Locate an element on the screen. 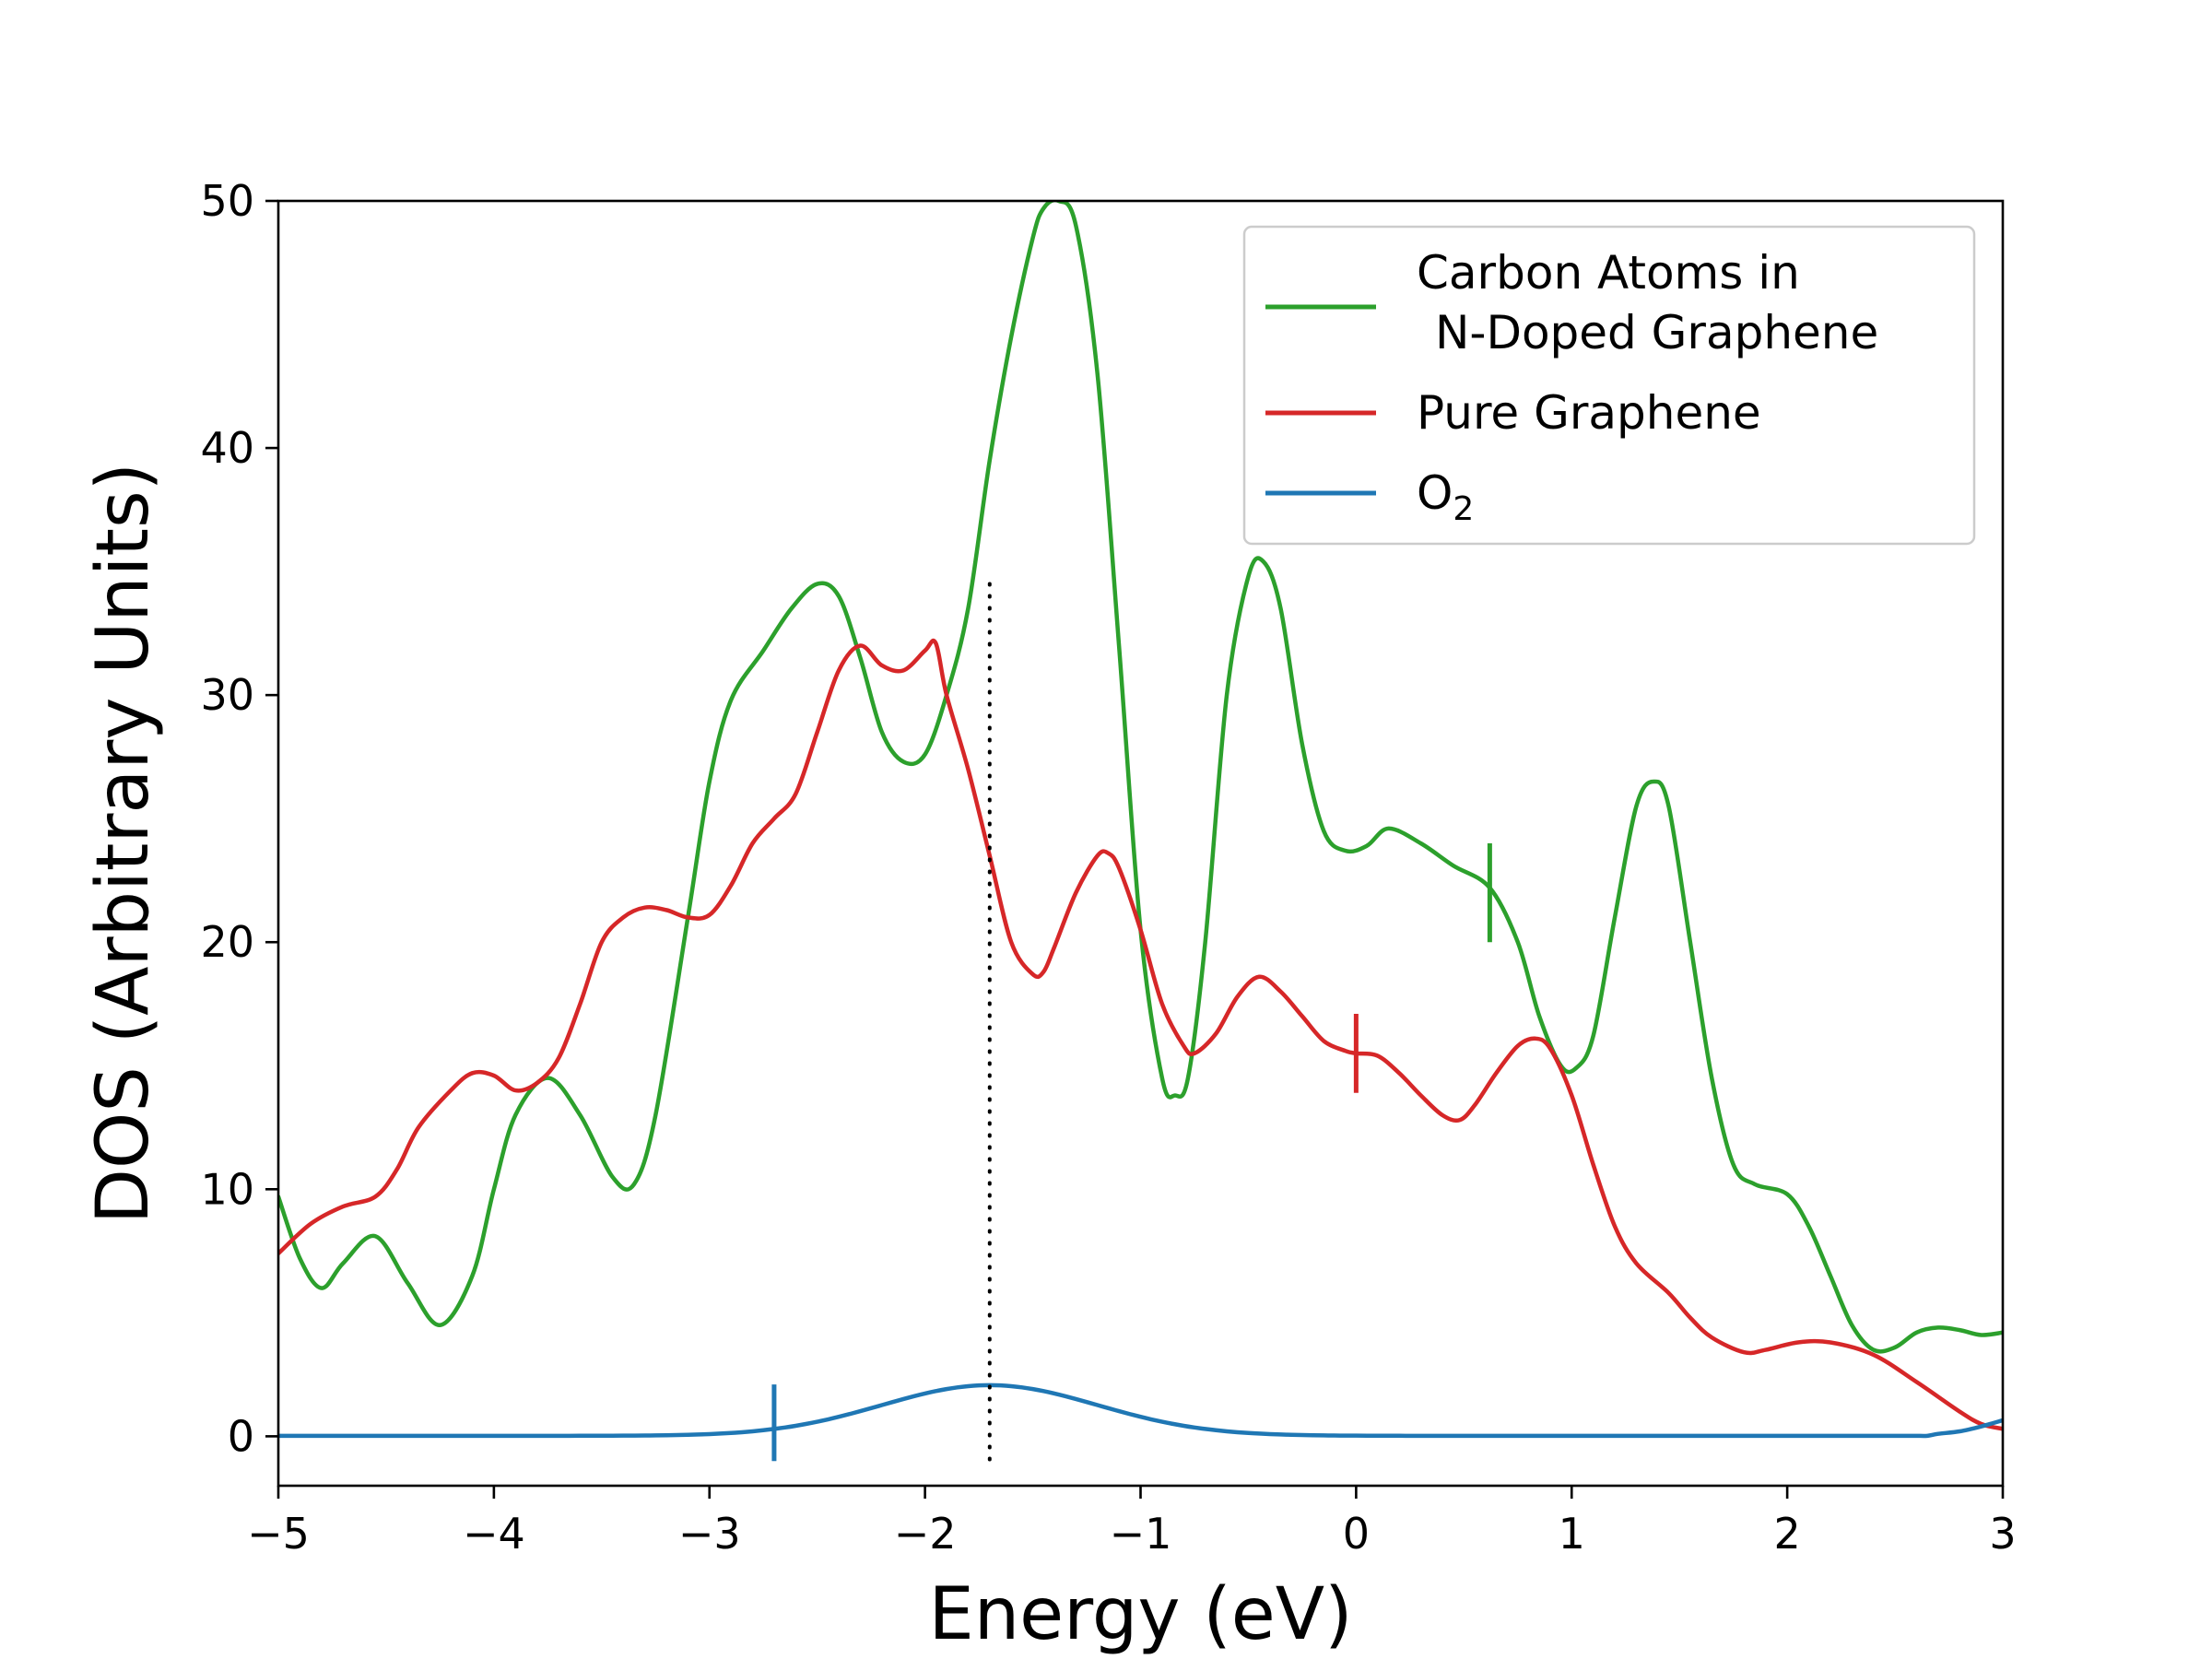 The image size is (2212, 1659). y-tick-label: 50 is located at coordinates (227, 201).